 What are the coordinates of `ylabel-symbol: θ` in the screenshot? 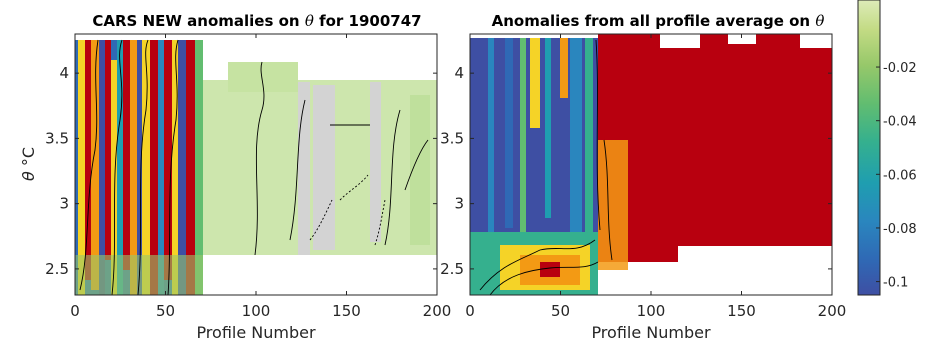 It's located at (28, 176).